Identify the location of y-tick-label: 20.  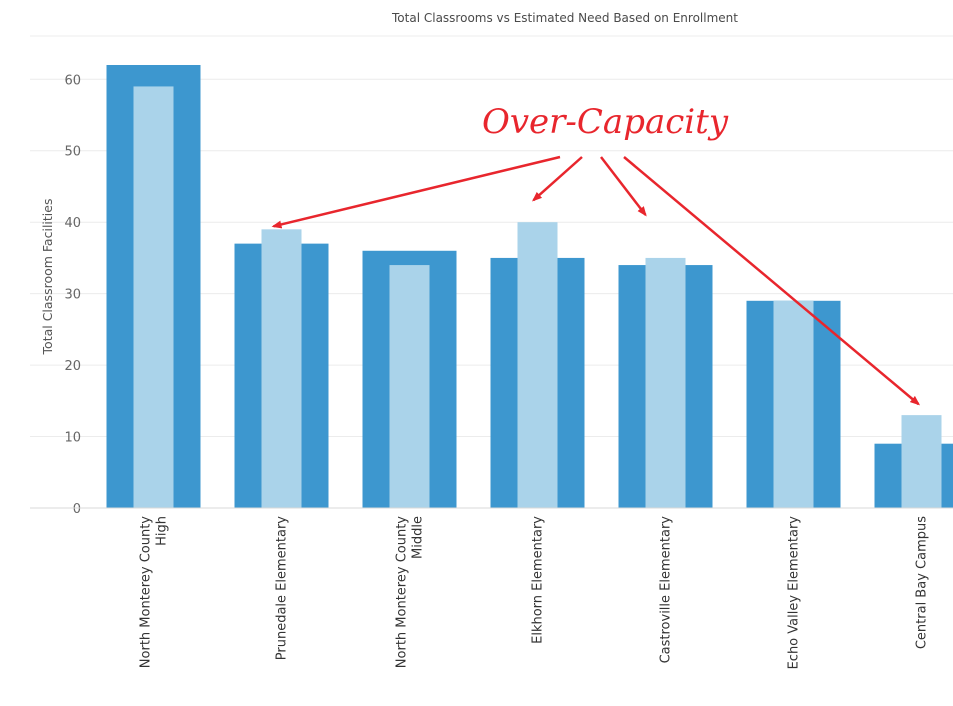
(72, 366).